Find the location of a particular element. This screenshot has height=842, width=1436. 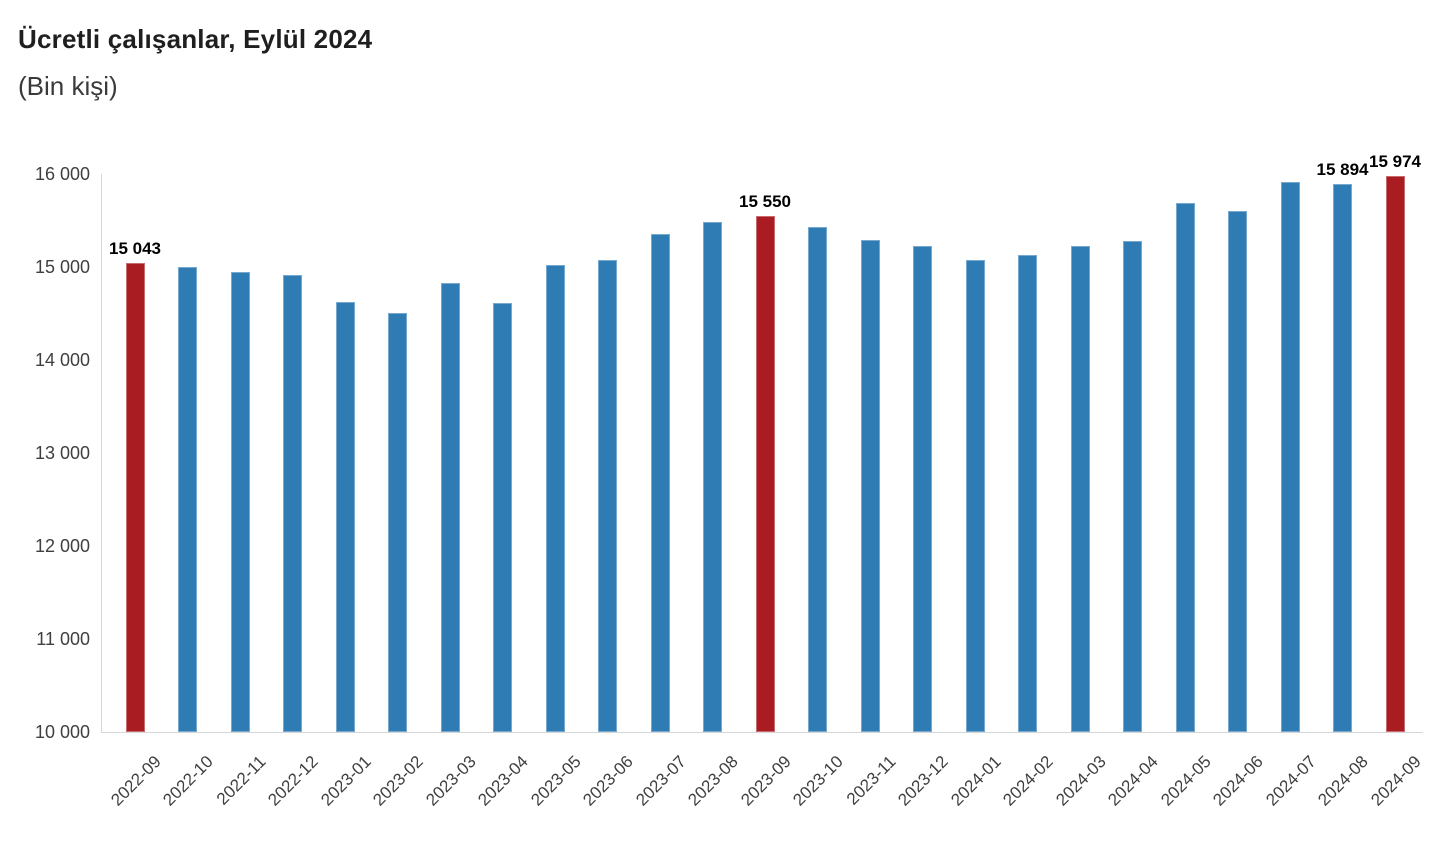

x-tick-label: 2024-05 is located at coordinates (1185, 781).